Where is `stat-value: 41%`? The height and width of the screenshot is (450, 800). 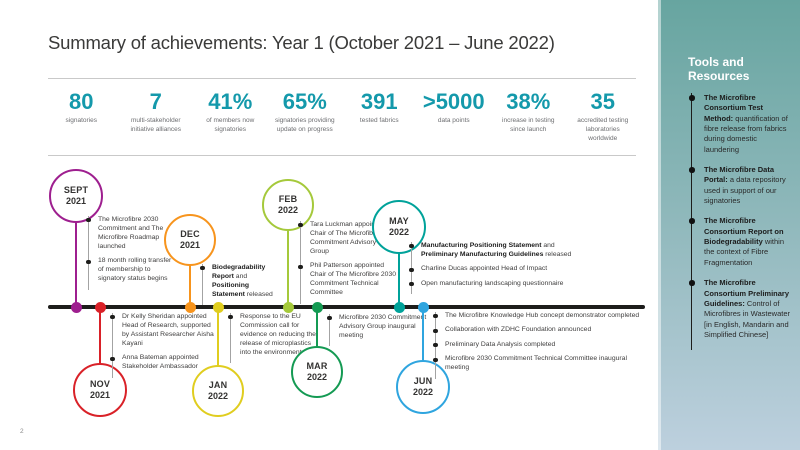
stat-value: 41% is located at coordinates (230, 101).